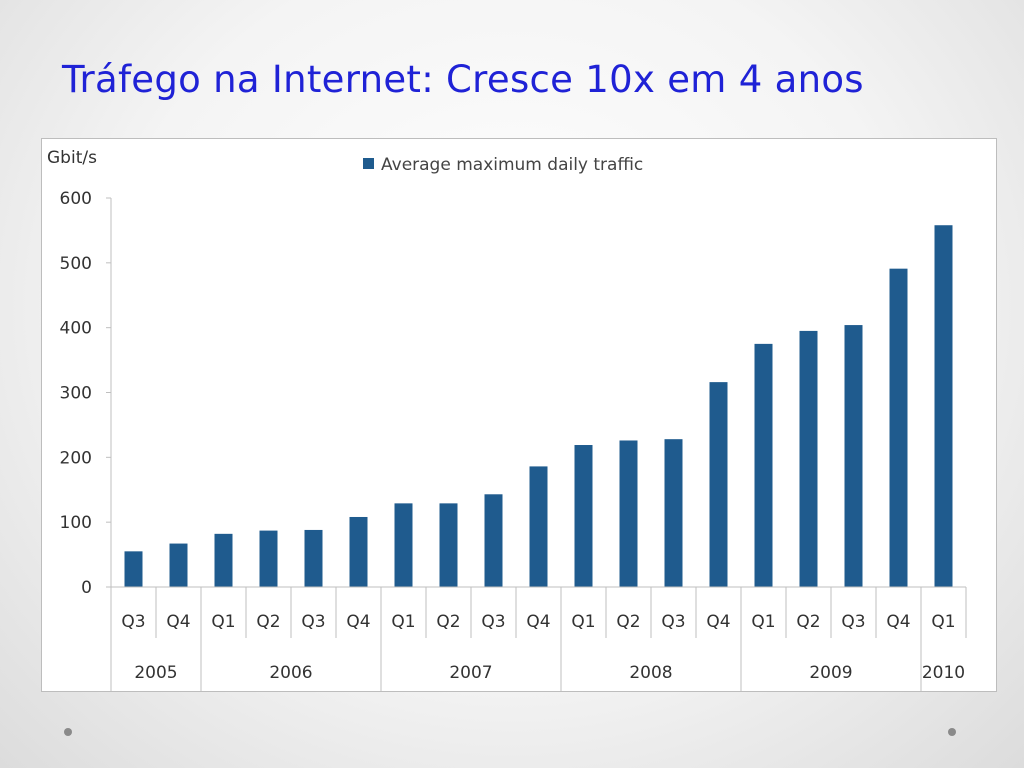  What do you see at coordinates (76, 458) in the screenshot?
I see `y-tick-label: 200` at bounding box center [76, 458].